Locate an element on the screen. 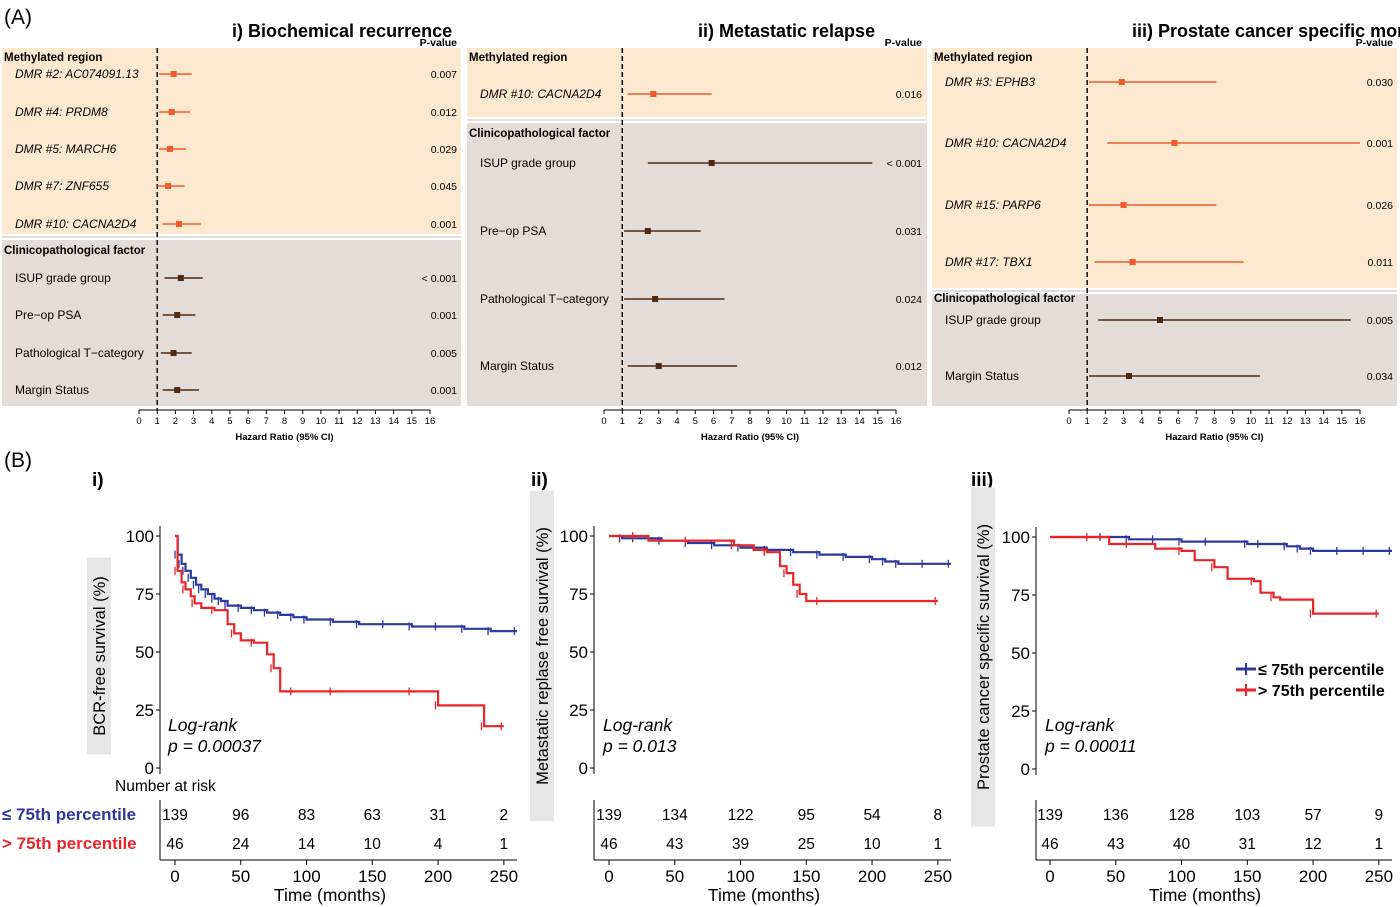 The width and height of the screenshot is (1400, 907). methylated-region-label: DMR #5: MARCH6 is located at coordinates (66, 149).